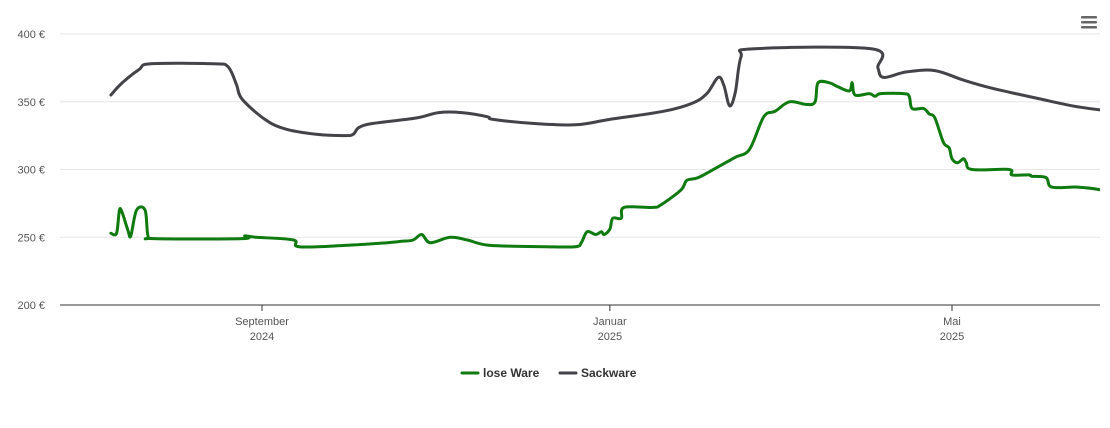 The width and height of the screenshot is (1110, 428). I want to click on legend-item-lose-ware: lose Ware, so click(500, 373).